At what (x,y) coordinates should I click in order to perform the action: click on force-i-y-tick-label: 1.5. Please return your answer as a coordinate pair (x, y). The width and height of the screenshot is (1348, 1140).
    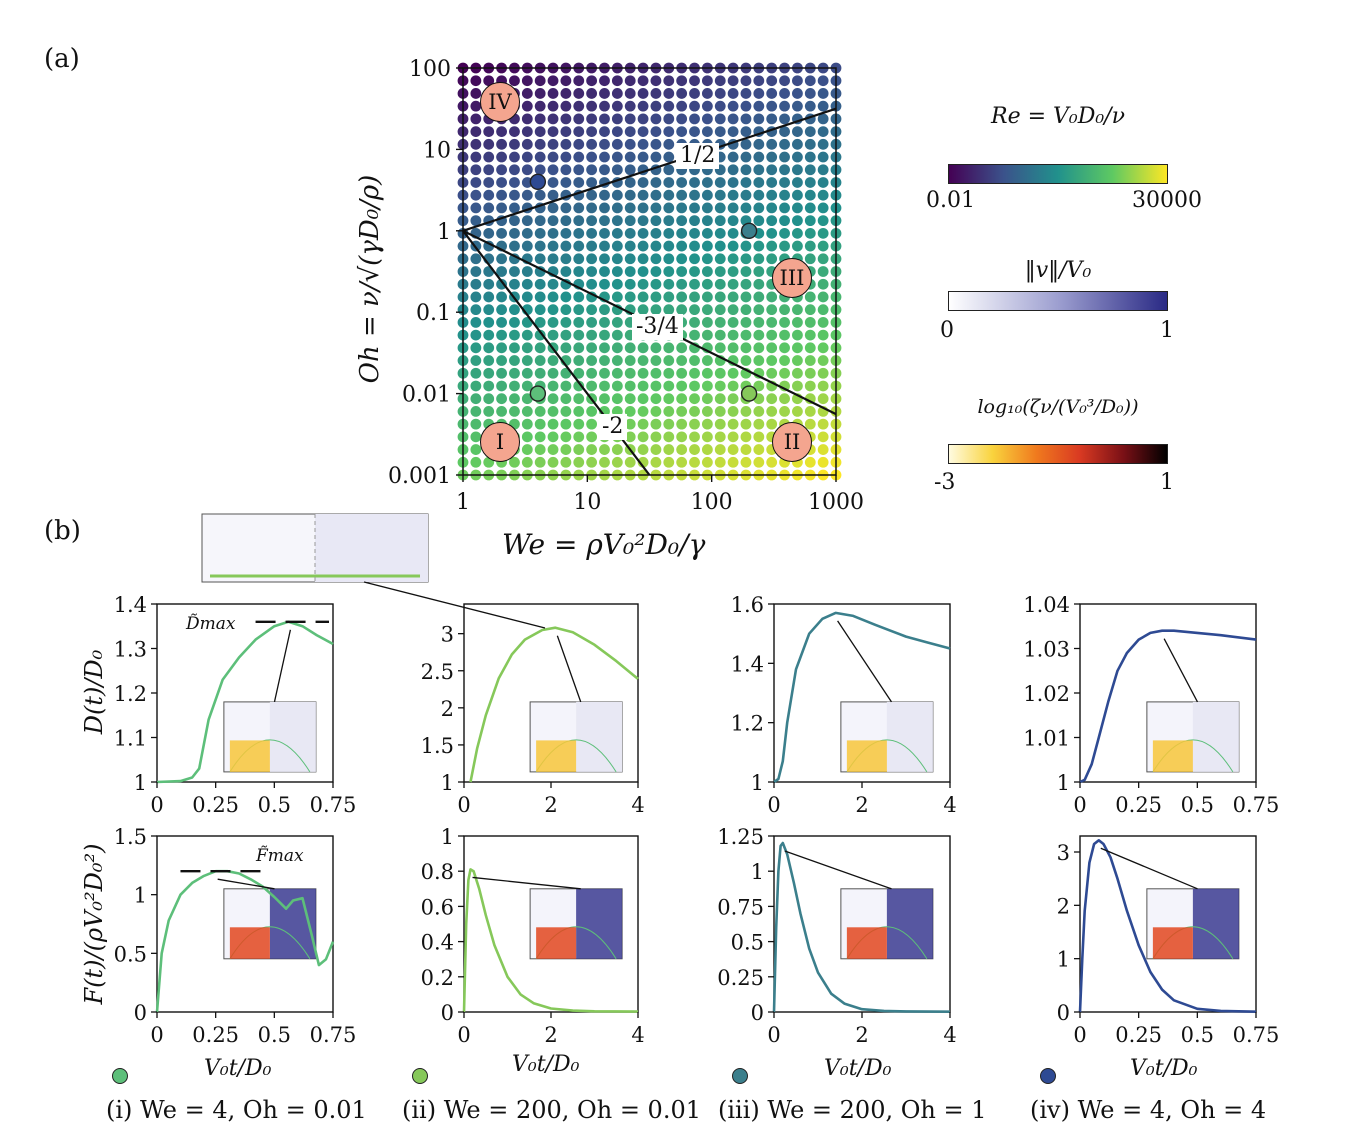
    Looking at the image, I should click on (130, 837).